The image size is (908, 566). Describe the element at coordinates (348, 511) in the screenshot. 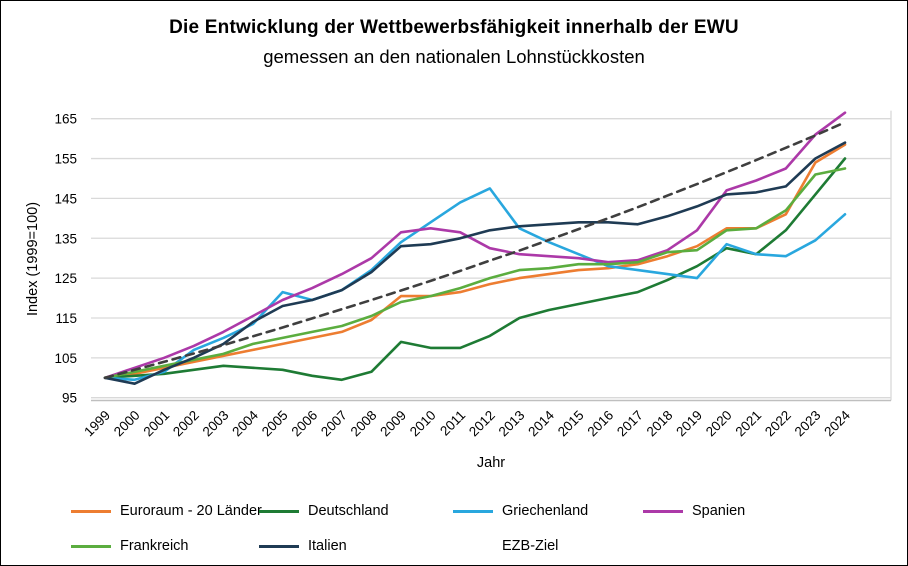

I see `legend-label: Deutschland` at that location.